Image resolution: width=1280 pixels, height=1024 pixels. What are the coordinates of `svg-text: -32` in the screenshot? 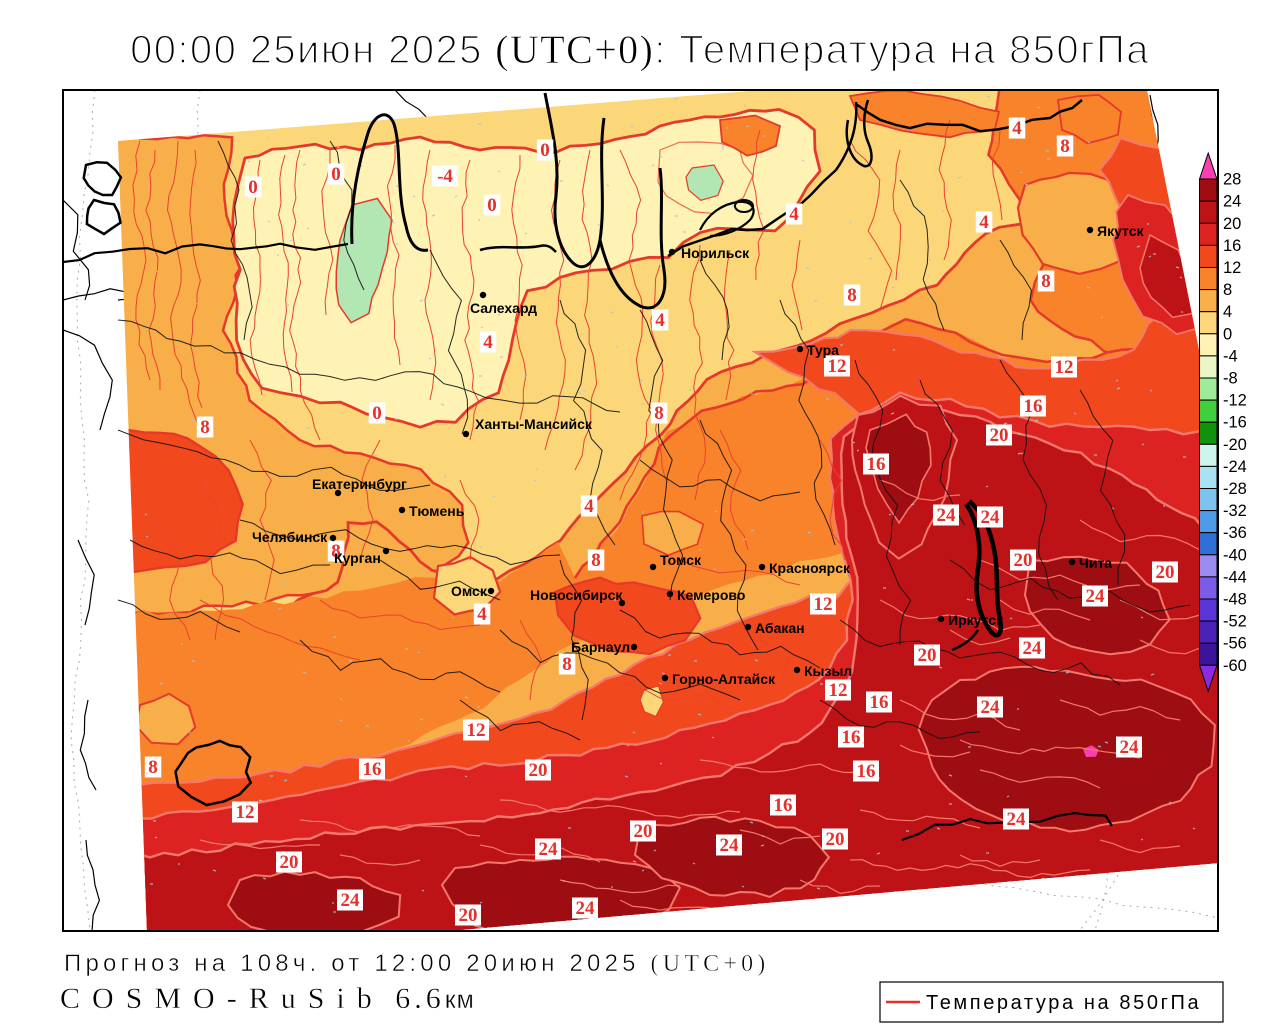 It's located at (1235, 511).